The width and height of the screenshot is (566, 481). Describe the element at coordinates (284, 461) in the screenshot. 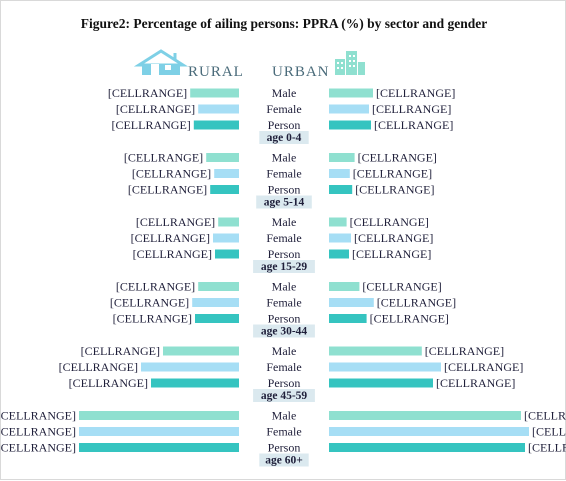

I see `age-group-label: age 60+` at that location.